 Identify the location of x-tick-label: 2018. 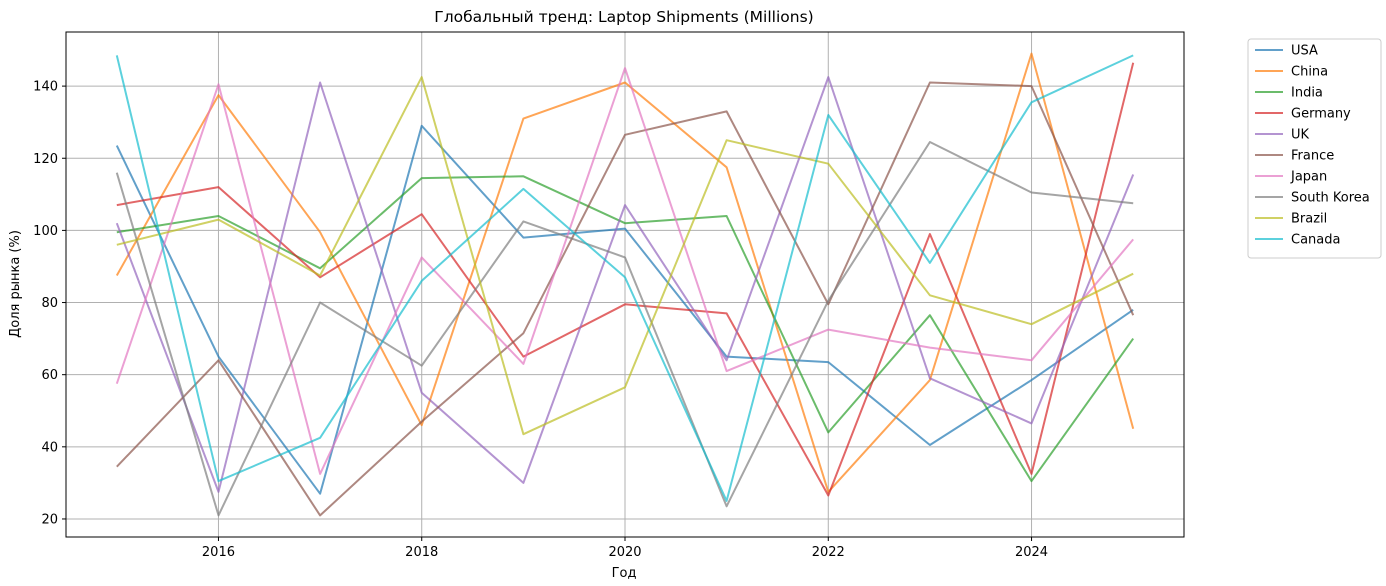
(421, 552).